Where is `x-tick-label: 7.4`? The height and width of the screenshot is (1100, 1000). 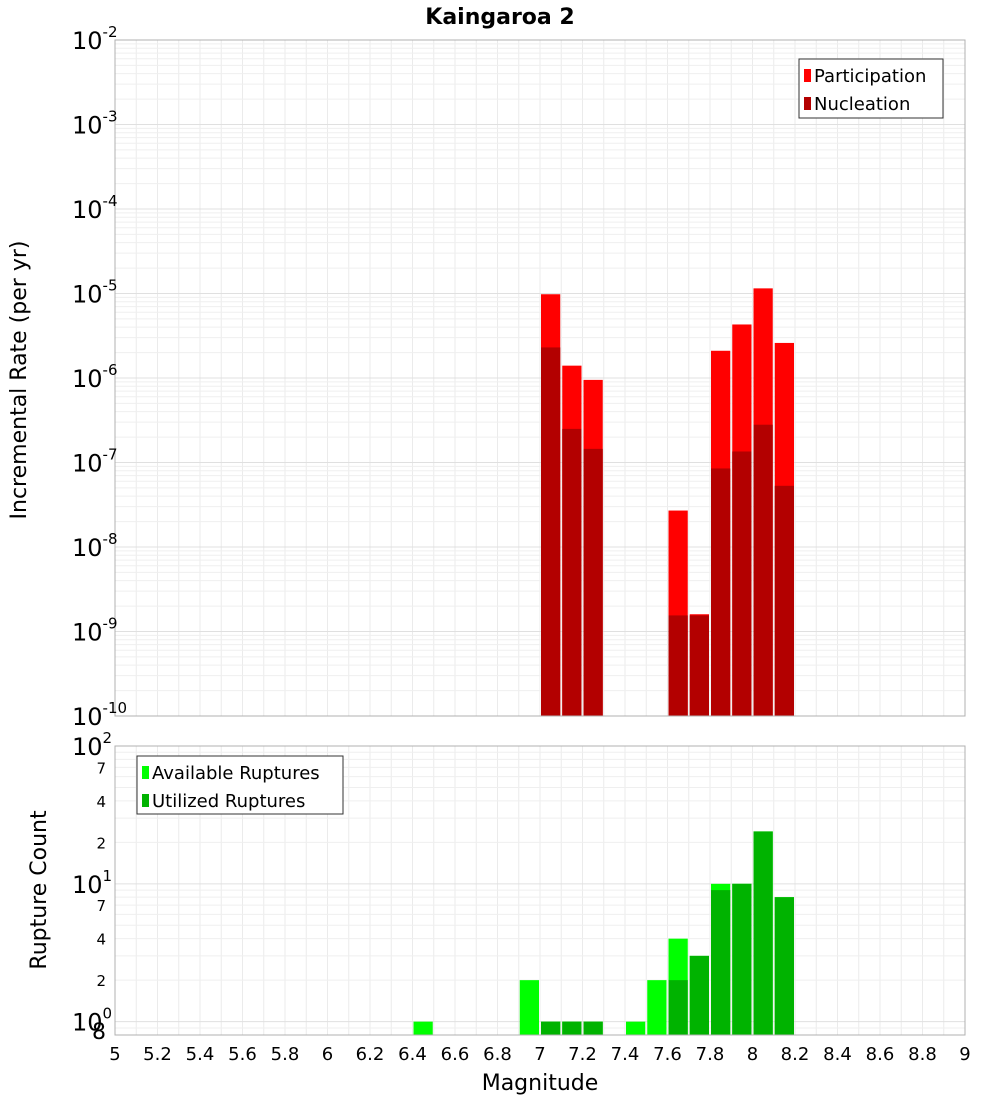 x-tick-label: 7.4 is located at coordinates (625, 1054).